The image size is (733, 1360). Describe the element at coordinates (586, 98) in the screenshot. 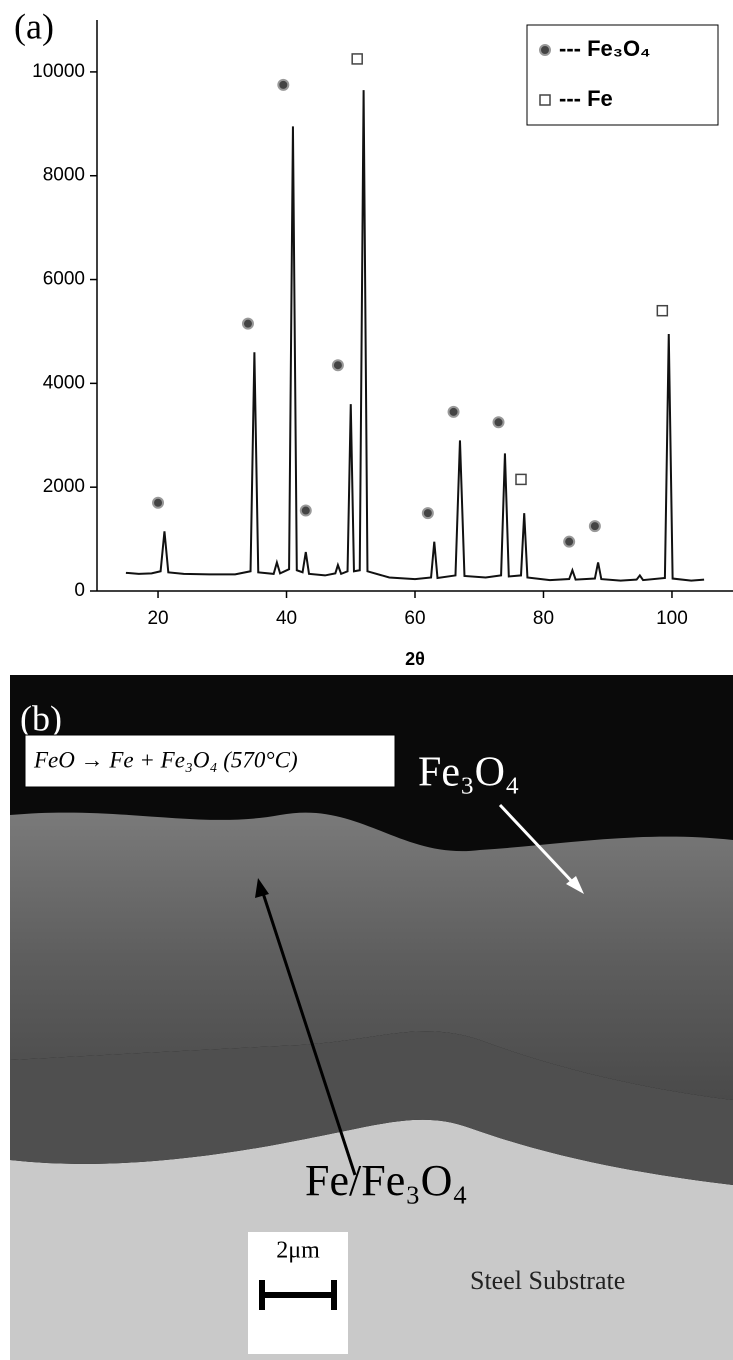

I see `legend-label: --- Fe` at that location.